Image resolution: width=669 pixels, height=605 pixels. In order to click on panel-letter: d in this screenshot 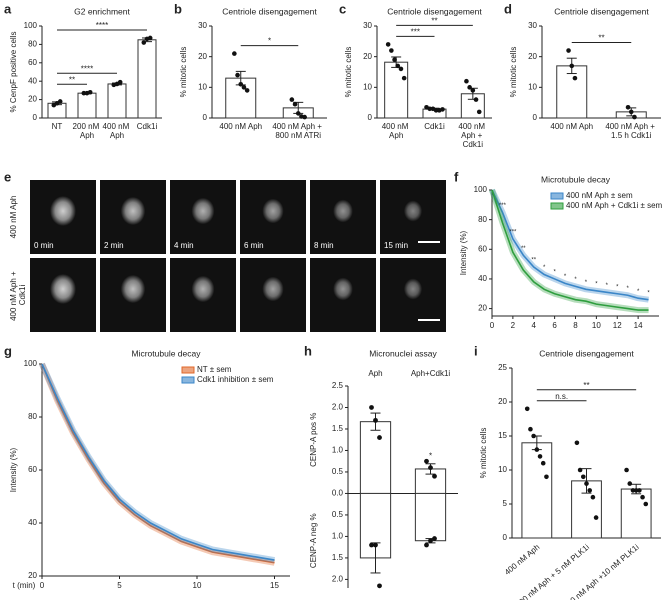, I will do `click(508, 8)`.